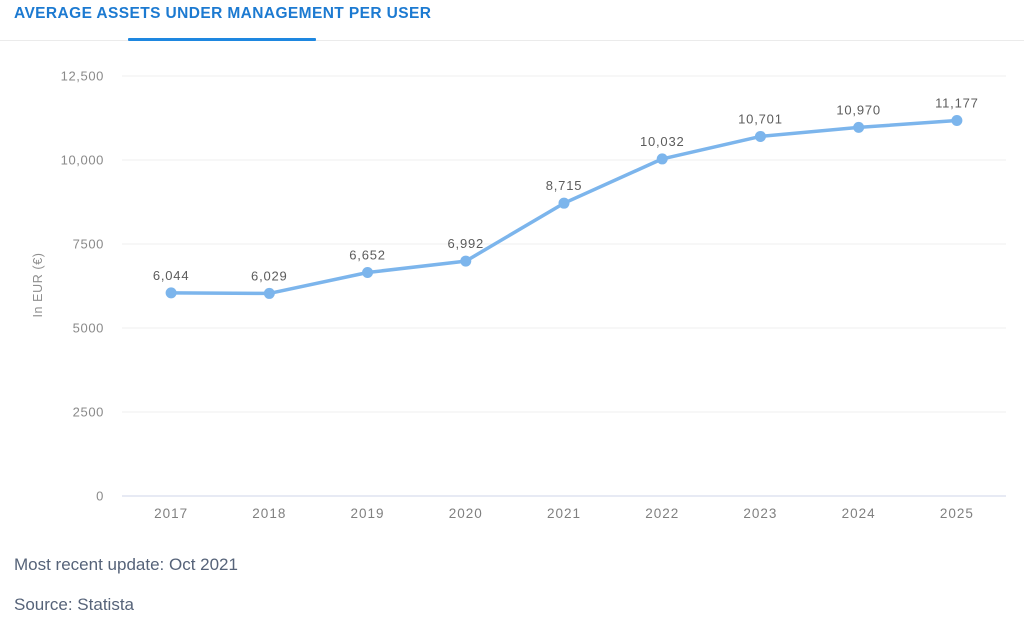  Describe the element at coordinates (82, 160) in the screenshot. I see `y-axis-tick-label: 10,000` at that location.